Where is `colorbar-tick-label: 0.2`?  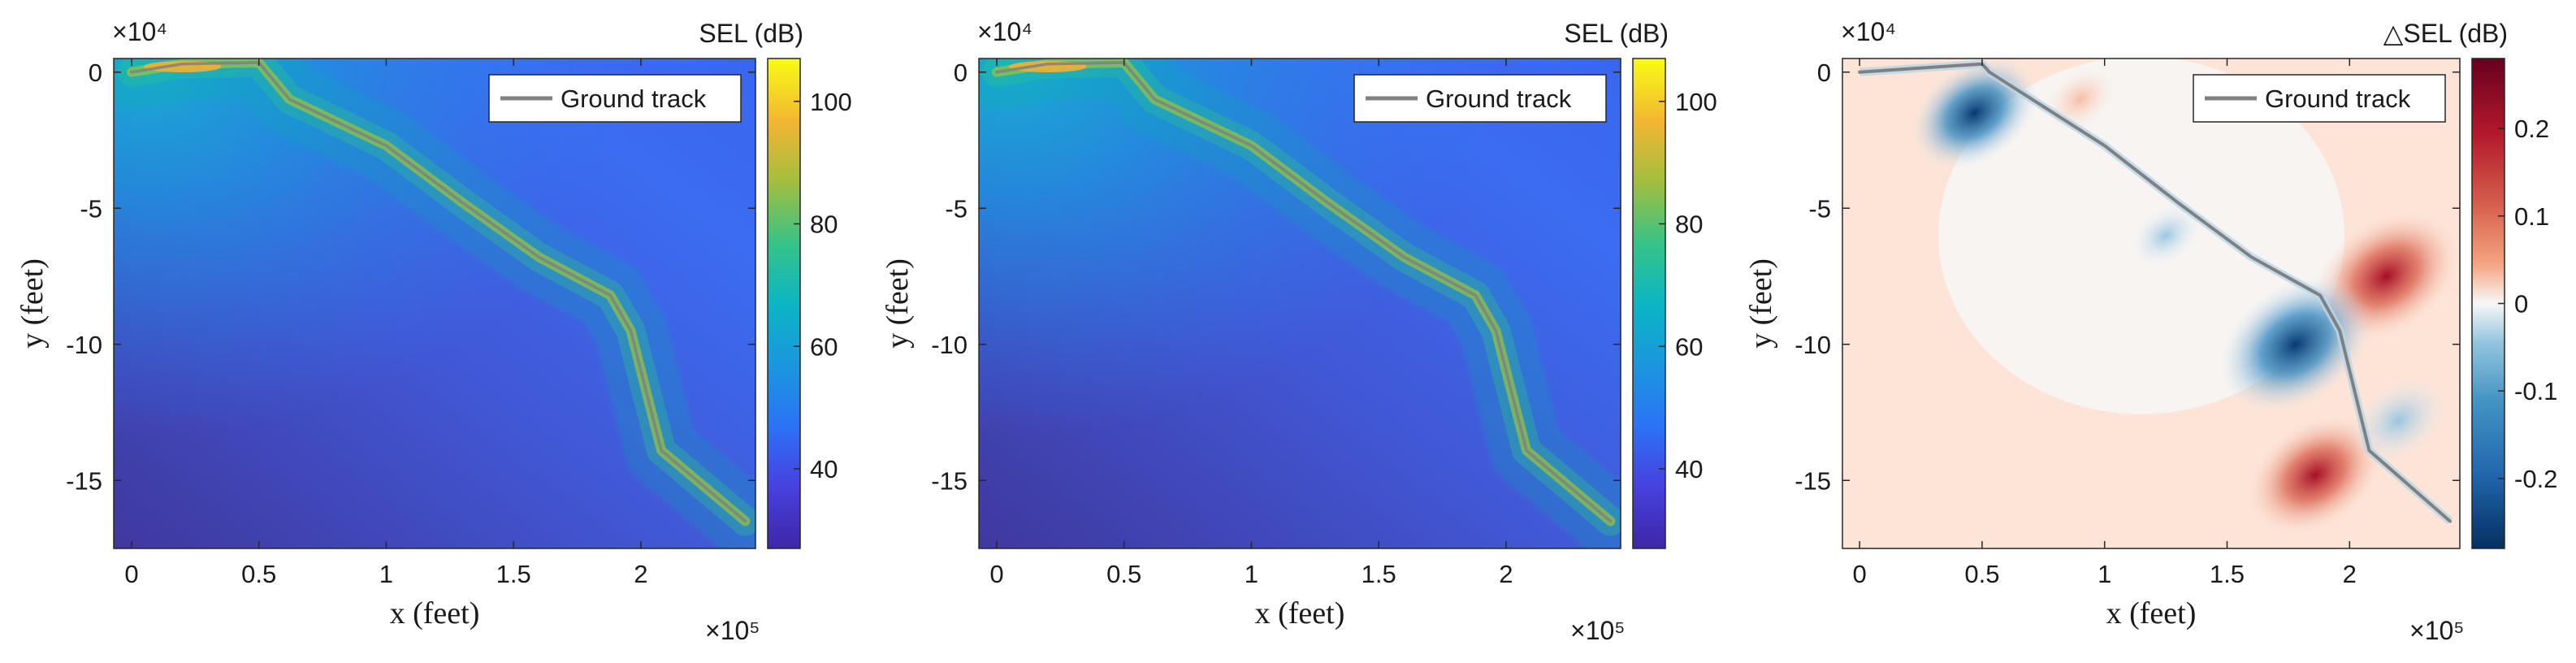
colorbar-tick-label: 0.2 is located at coordinates (2532, 129).